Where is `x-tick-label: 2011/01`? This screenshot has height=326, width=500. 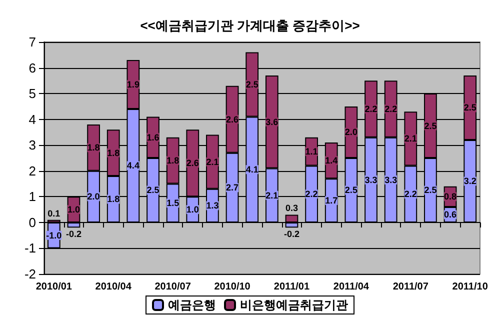 x-tick-label: 2011/01 is located at coordinates (292, 287).